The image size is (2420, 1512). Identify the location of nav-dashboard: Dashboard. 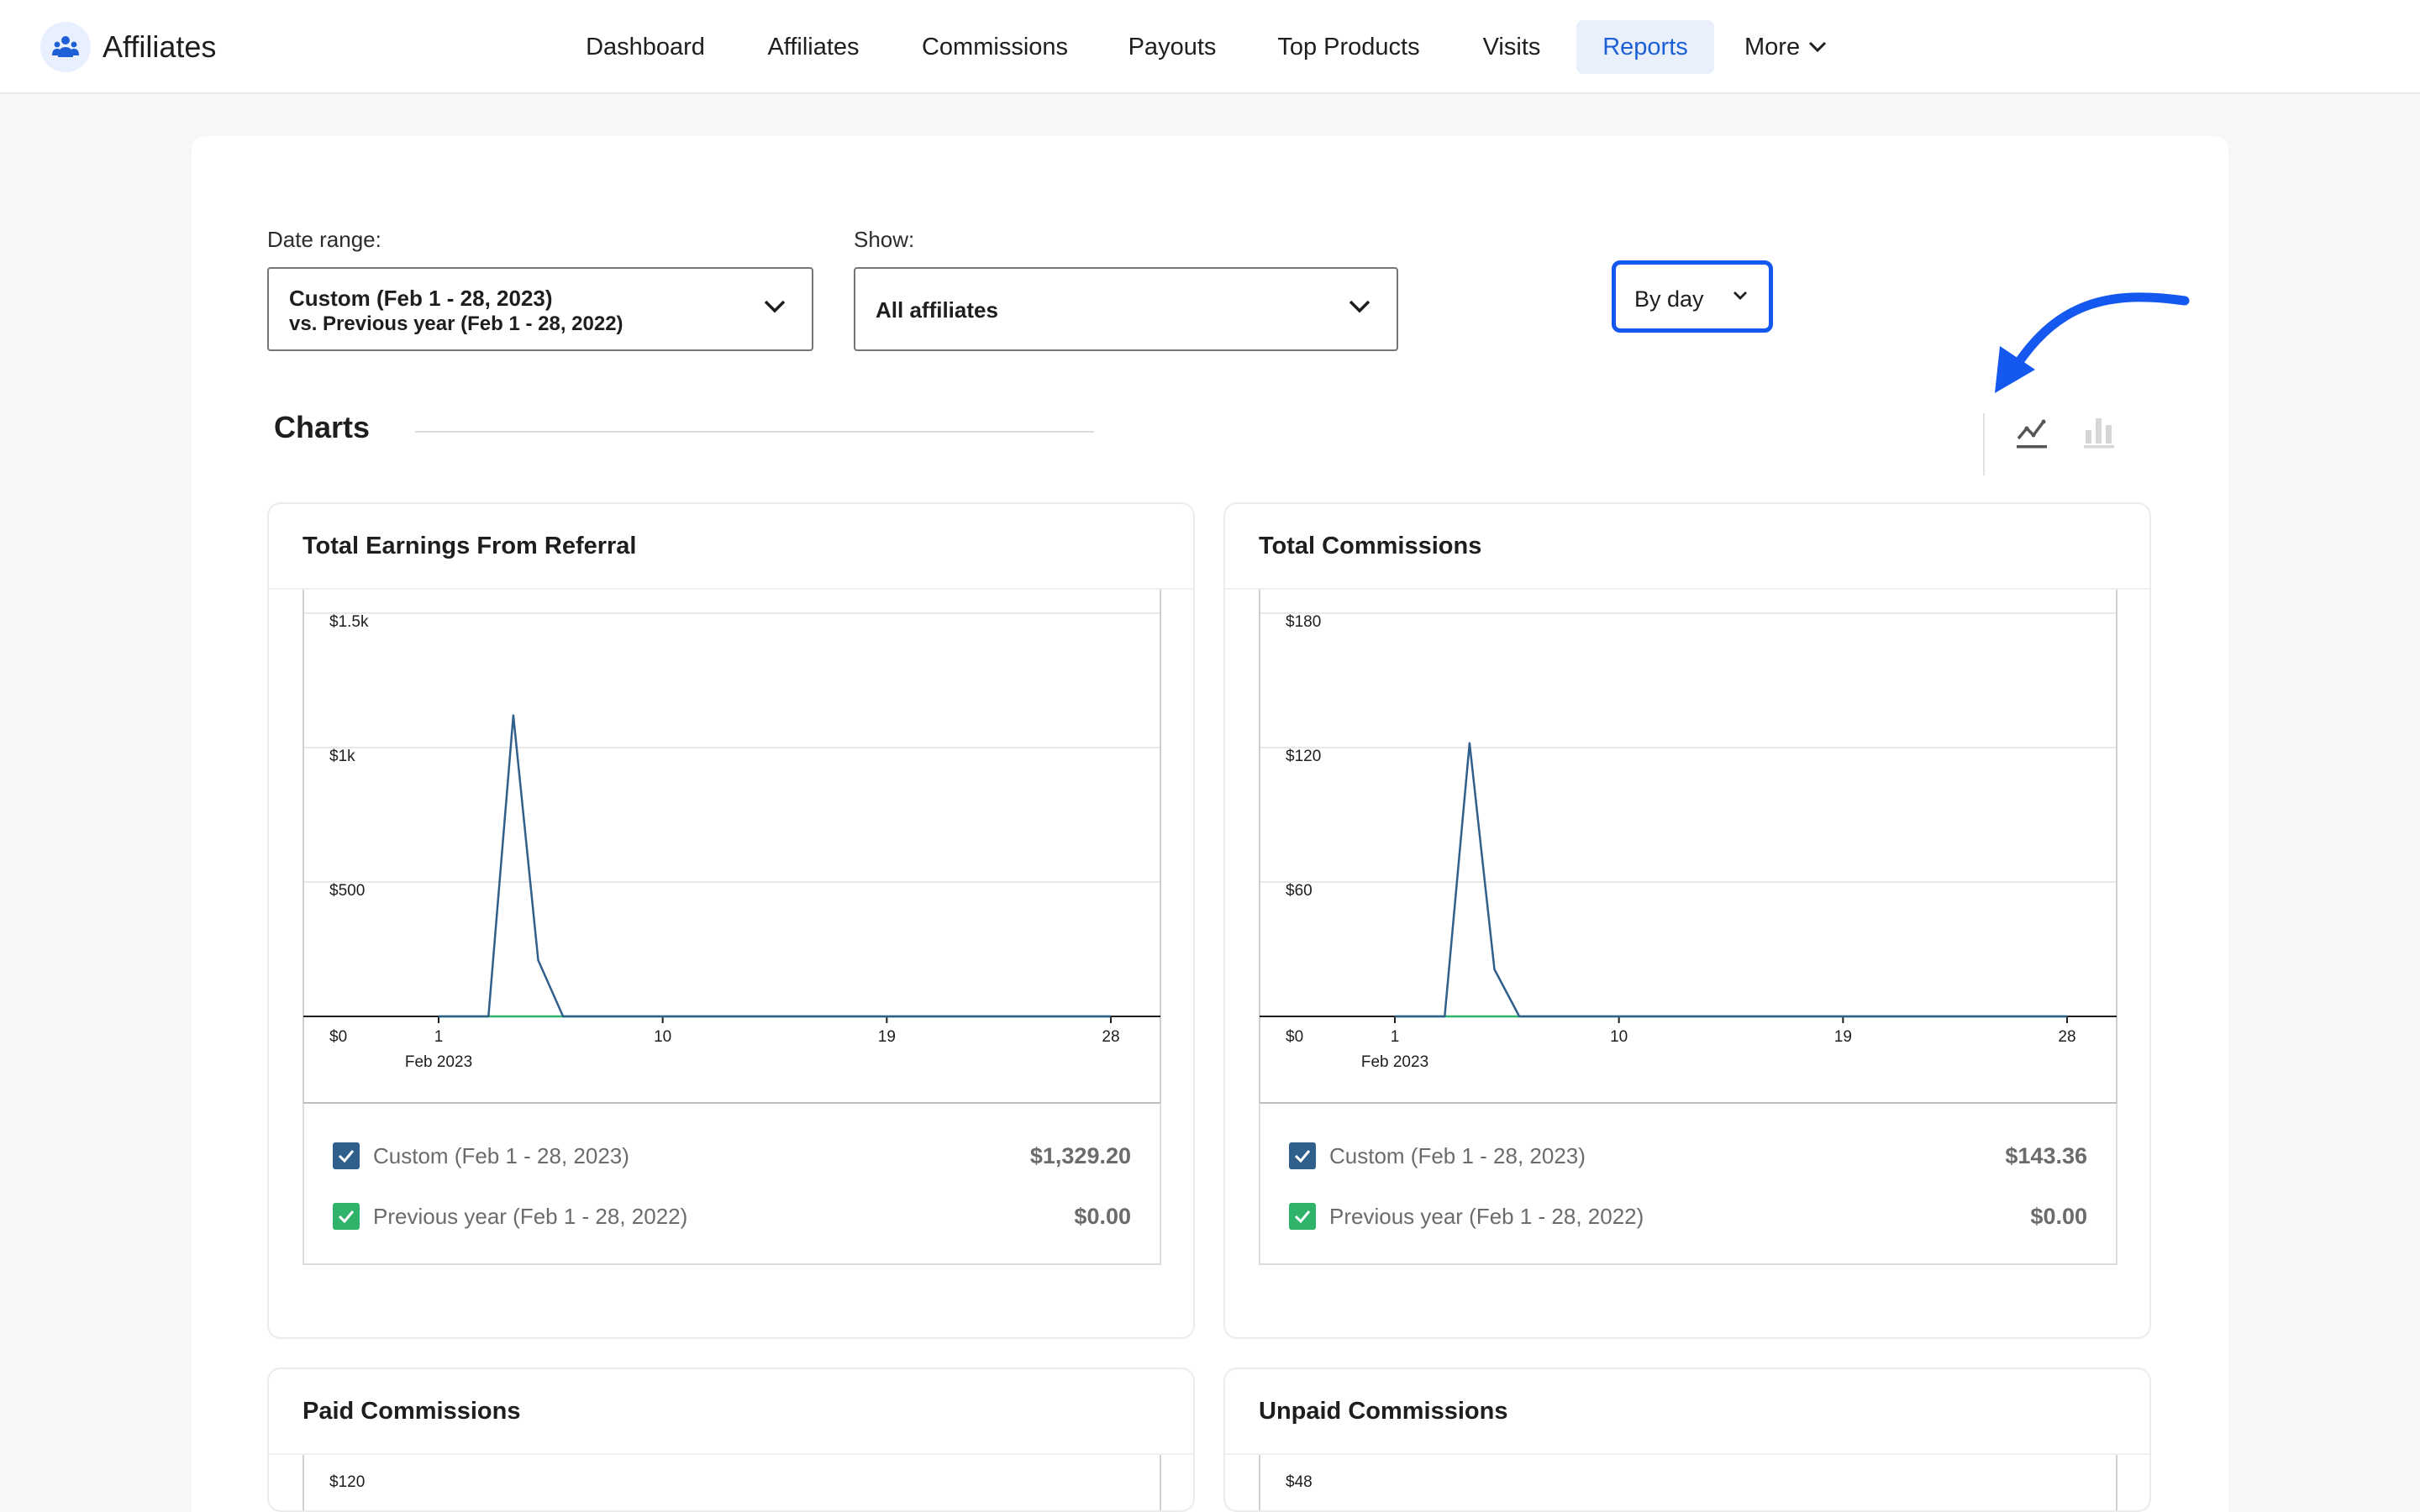
(645, 47).